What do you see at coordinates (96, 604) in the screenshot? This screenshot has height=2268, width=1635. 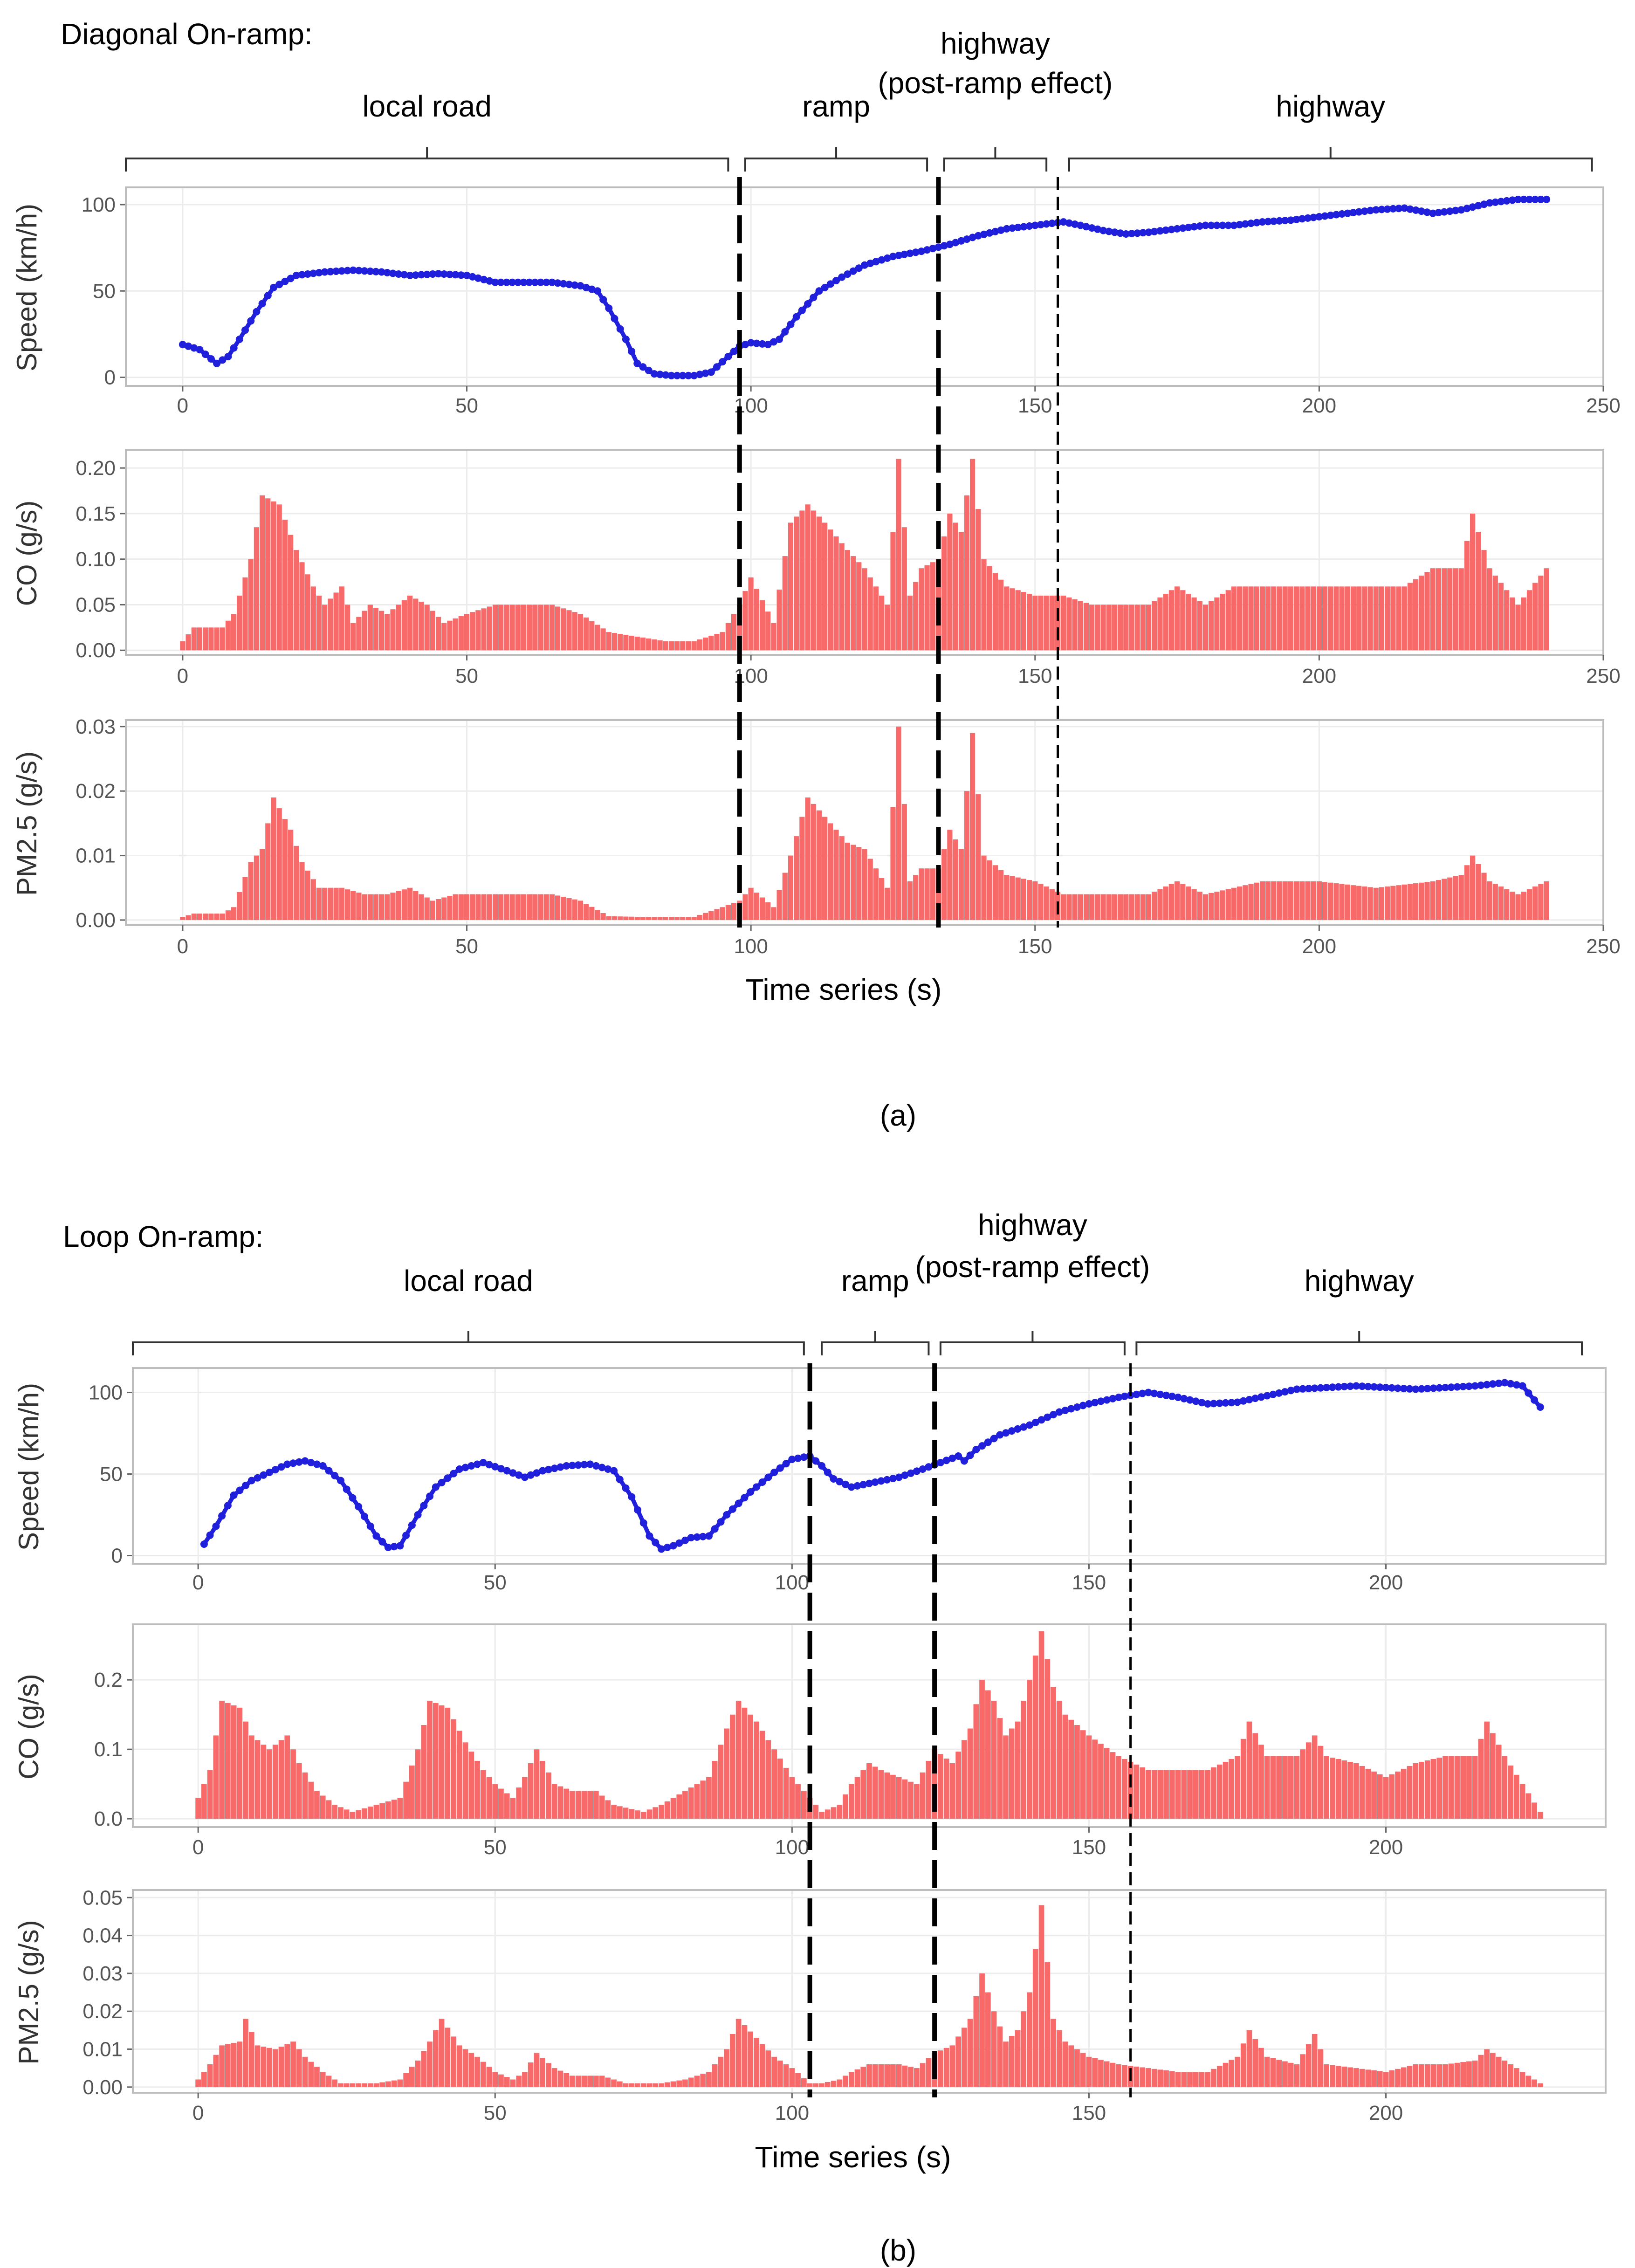 I see `y-tick-label: 0.05` at bounding box center [96, 604].